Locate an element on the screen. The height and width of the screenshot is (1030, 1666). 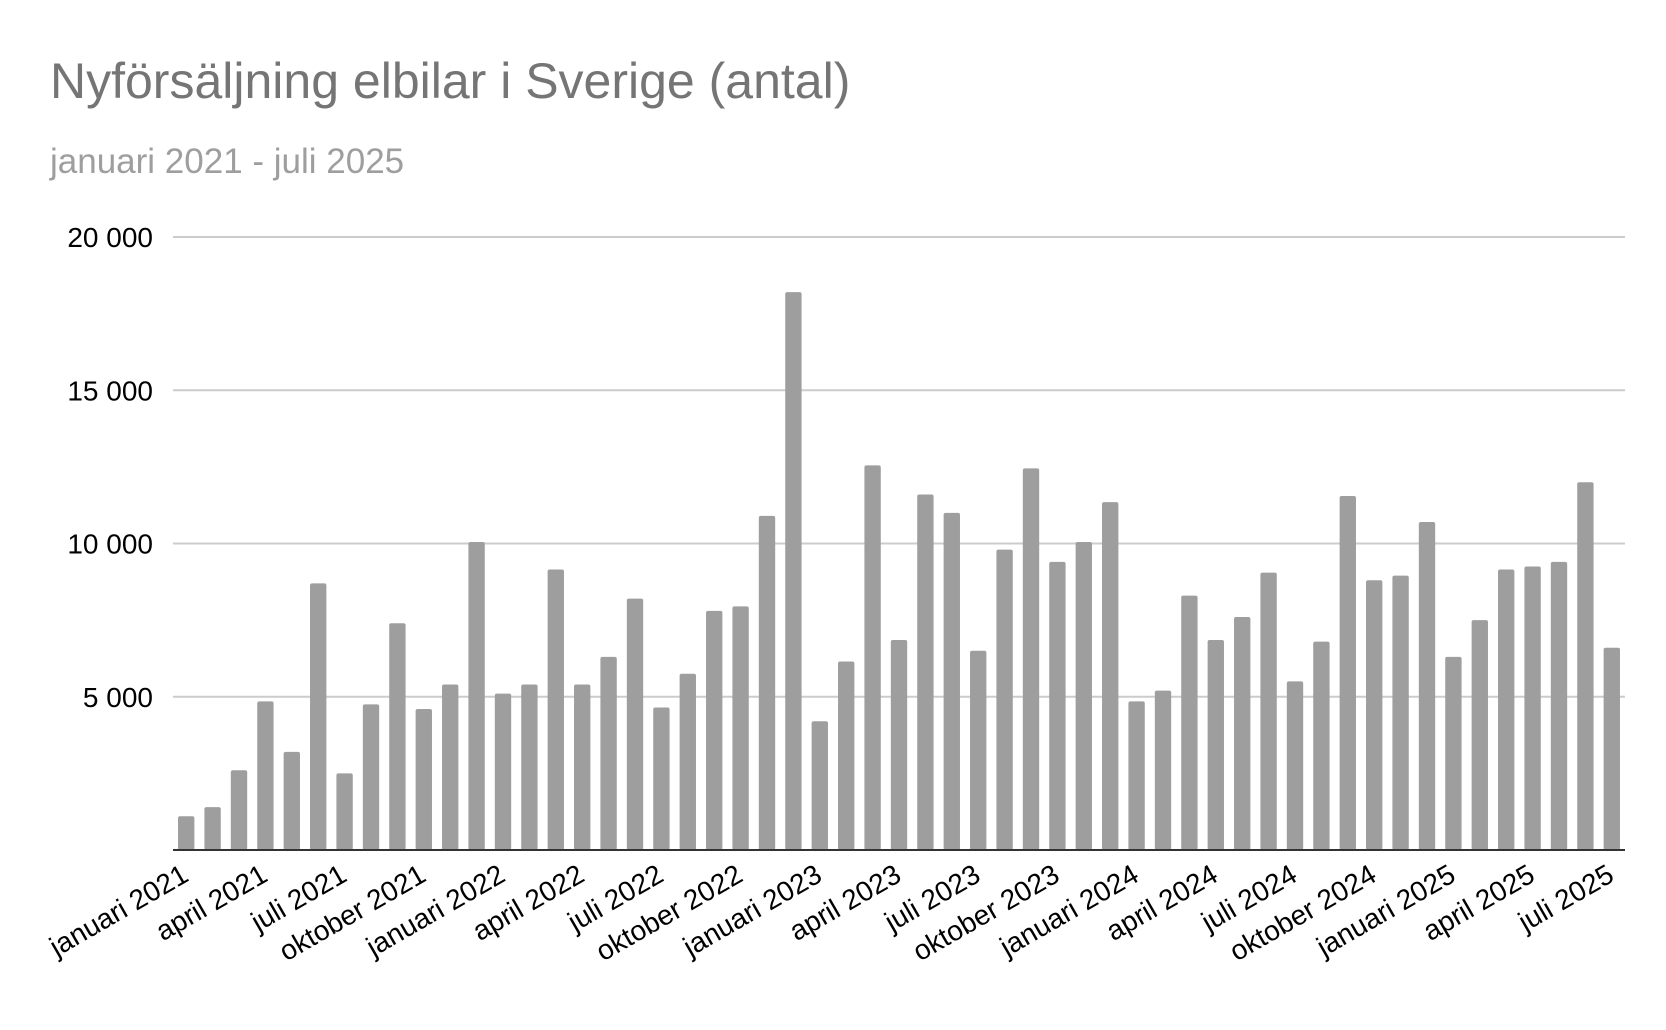
chart-subtitle: januari 2021 - juli 2025 is located at coordinates (227, 161).